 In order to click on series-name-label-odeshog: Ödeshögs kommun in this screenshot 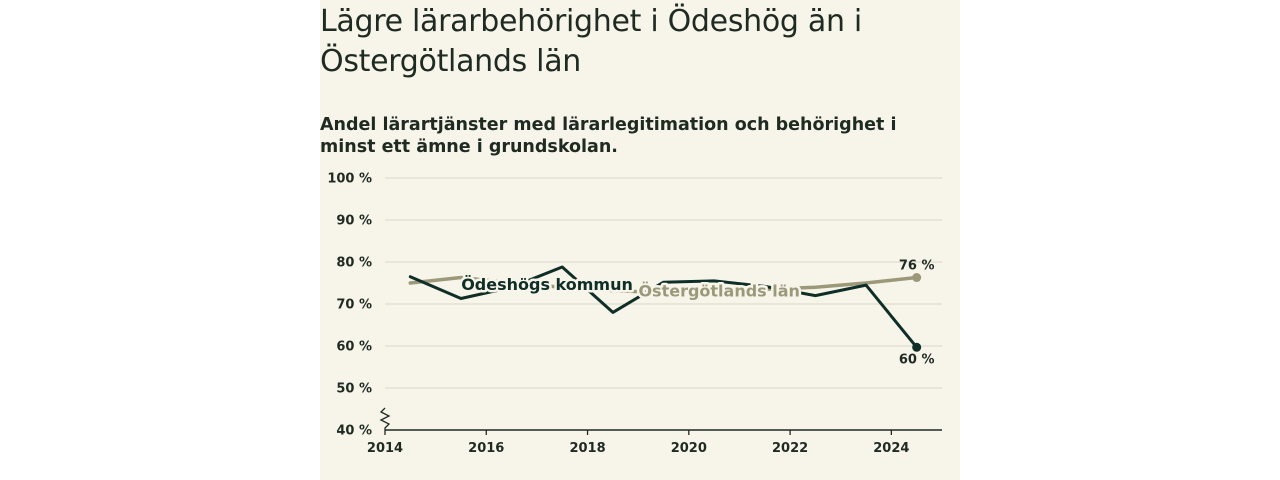, I will do `click(547, 284)`.